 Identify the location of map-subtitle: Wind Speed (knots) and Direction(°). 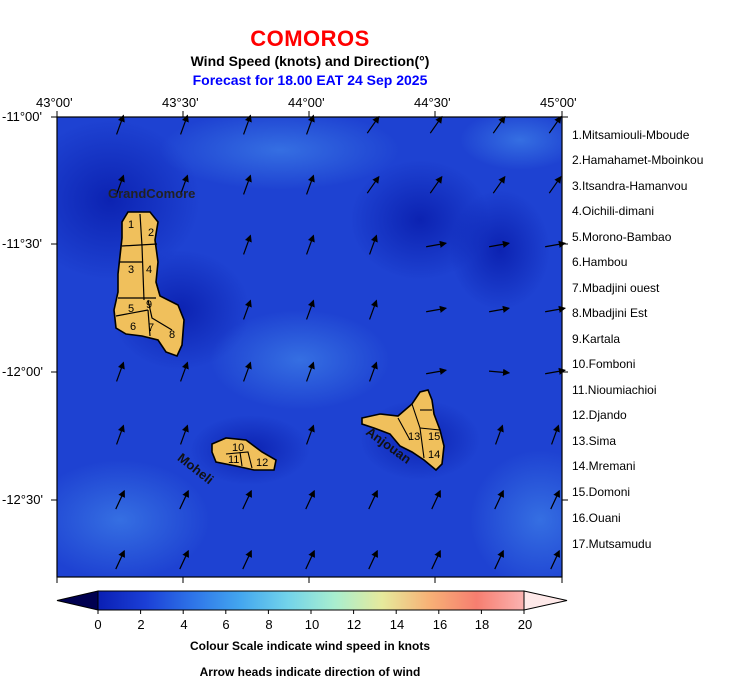
(310, 61).